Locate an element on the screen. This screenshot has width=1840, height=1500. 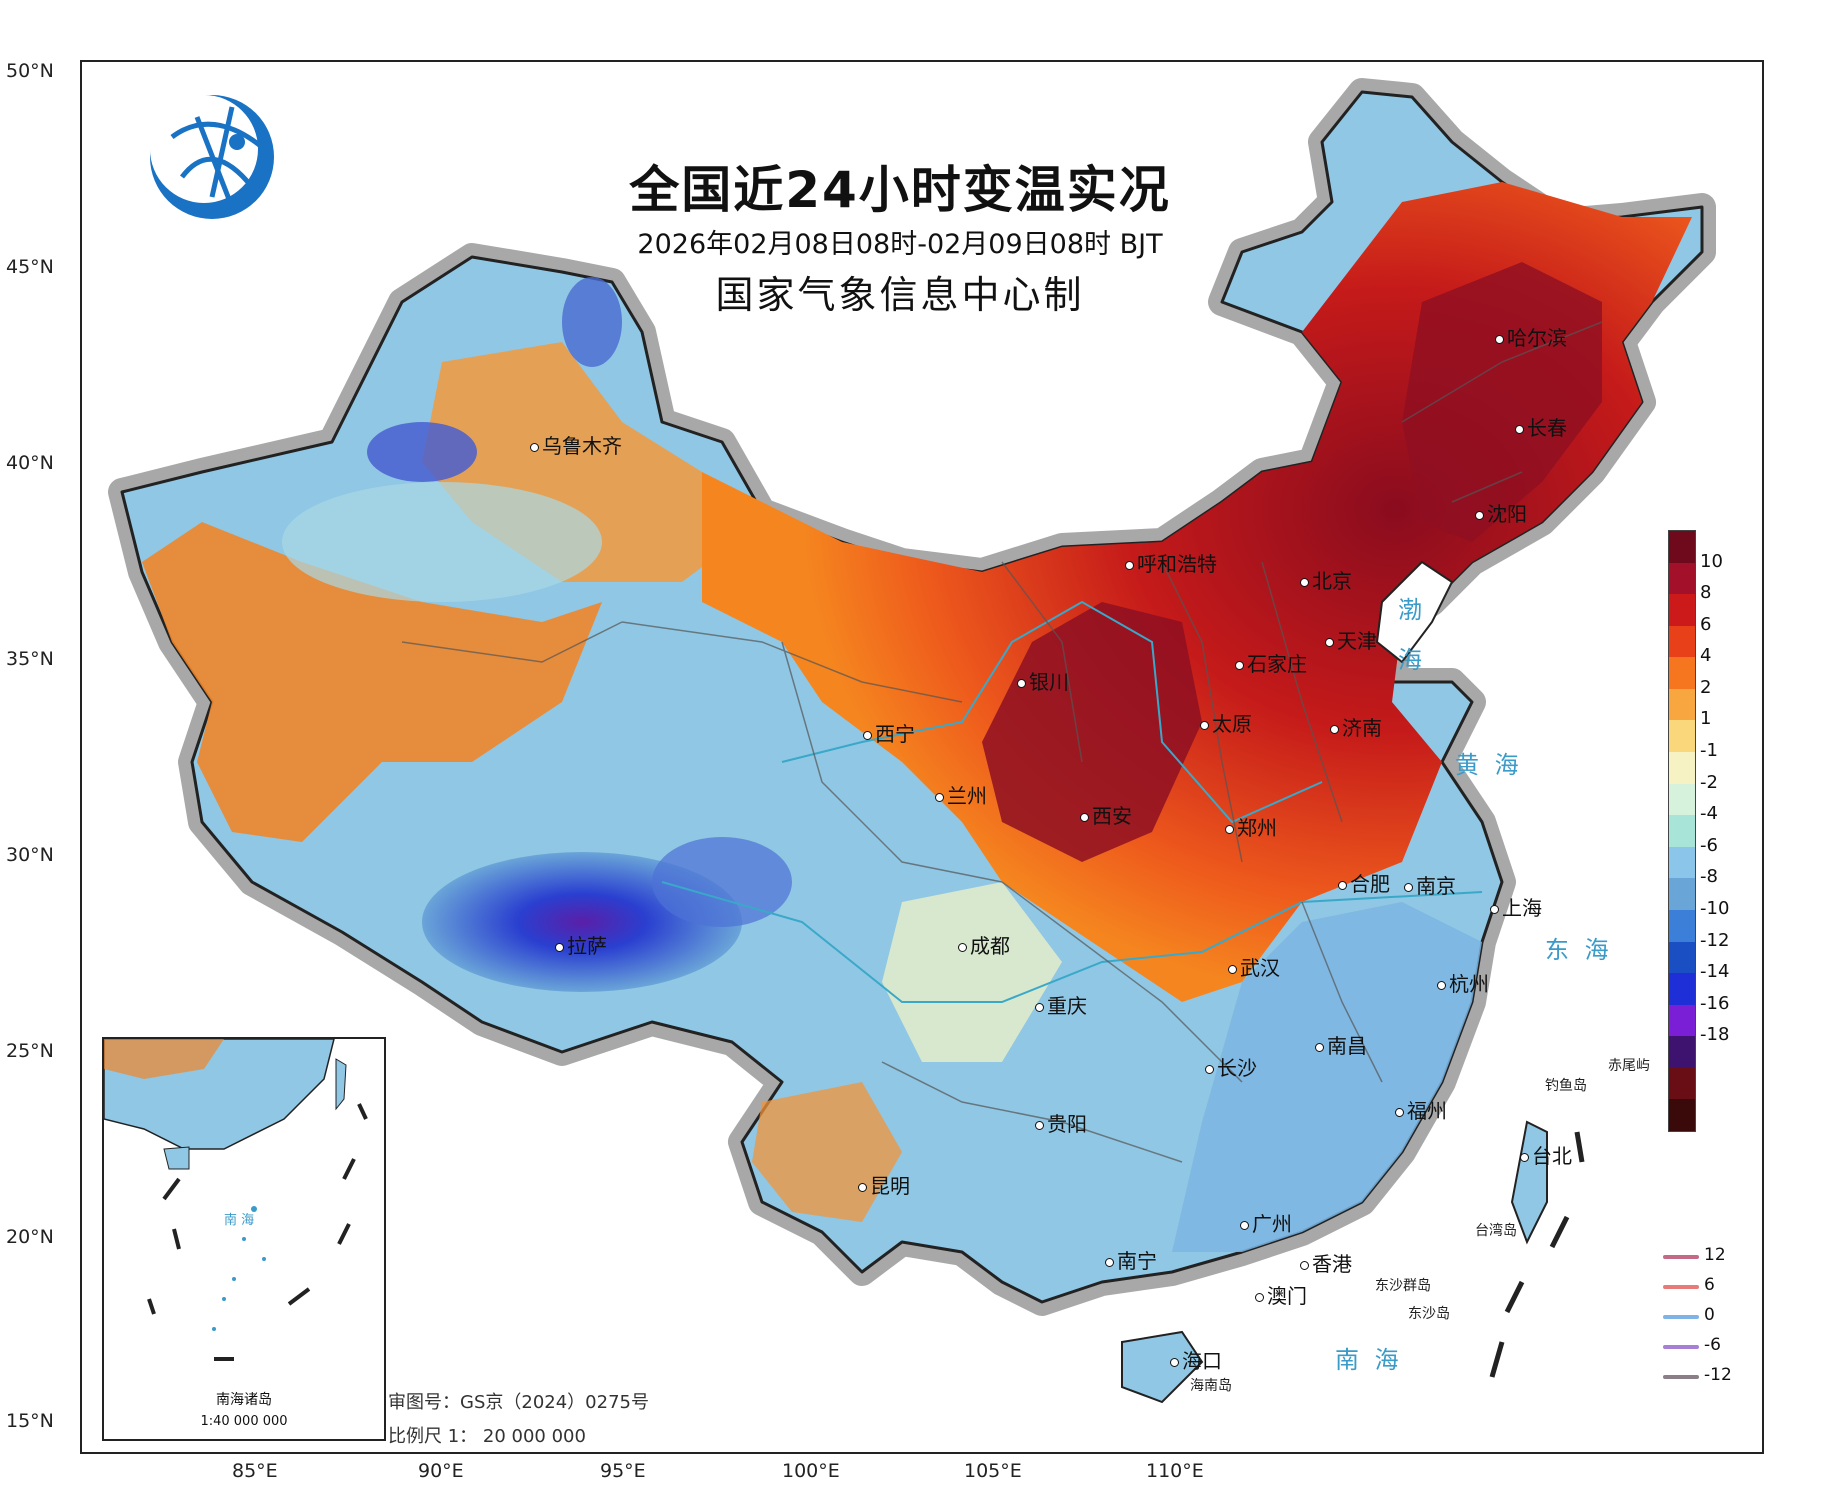
city-label: 广州 is located at coordinates (1266, 1222).